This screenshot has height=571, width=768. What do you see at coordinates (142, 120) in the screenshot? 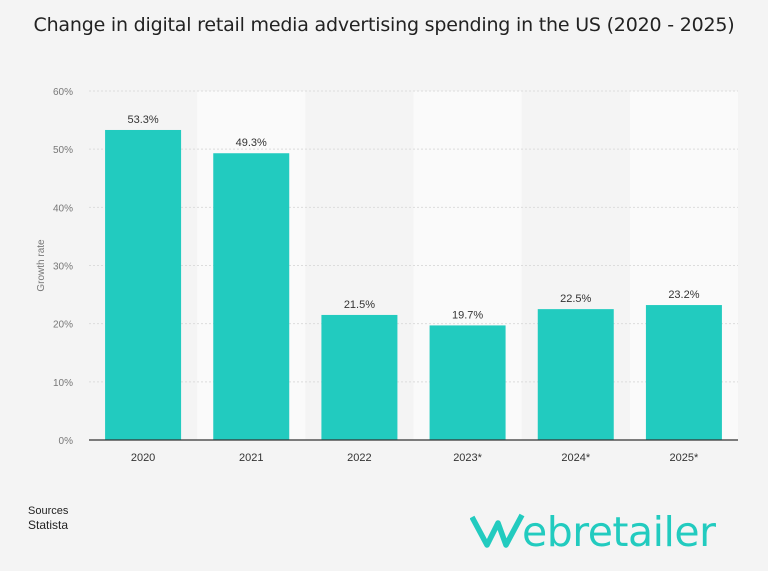
I see `data-label: 53.3%` at bounding box center [142, 120].